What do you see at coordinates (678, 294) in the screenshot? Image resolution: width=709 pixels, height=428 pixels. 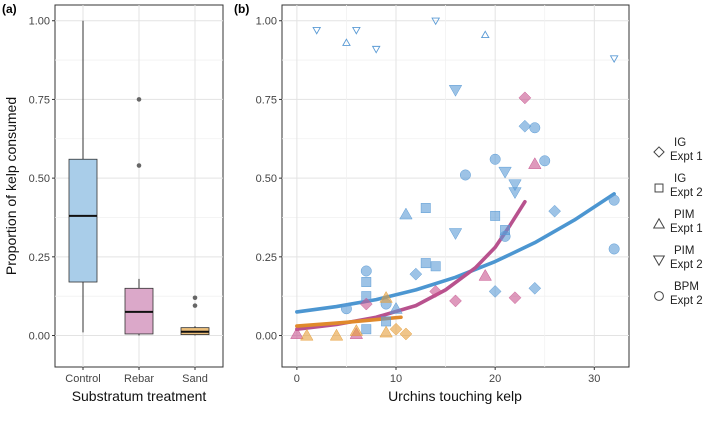 I see `legend-entry: BPM Expt 2` at bounding box center [678, 294].